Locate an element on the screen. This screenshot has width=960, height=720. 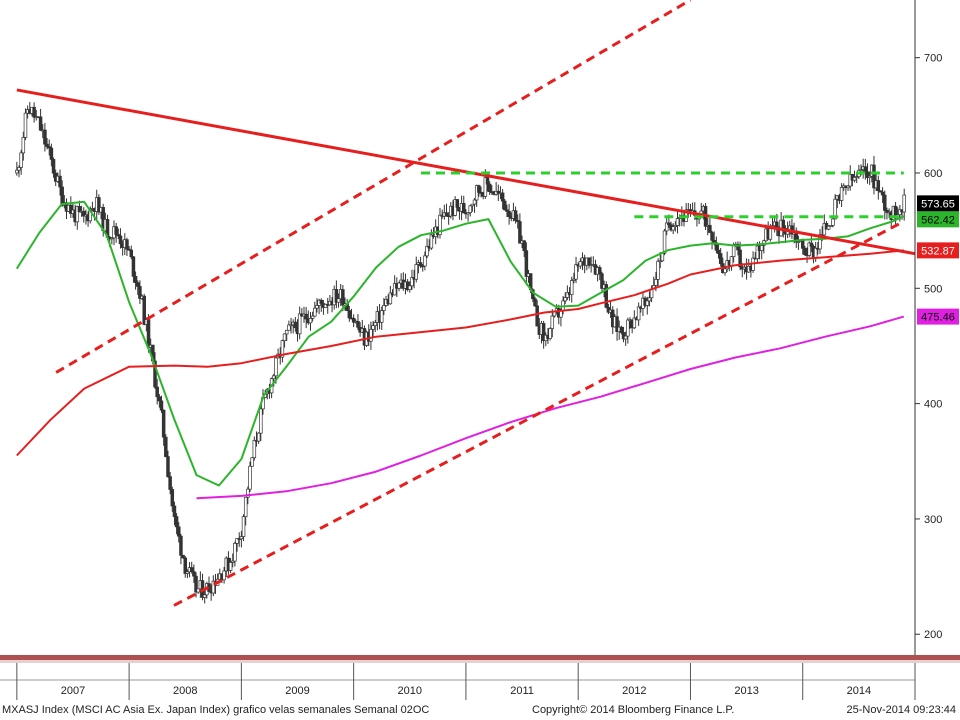
x-tick-label: 2008 is located at coordinates (185, 691).